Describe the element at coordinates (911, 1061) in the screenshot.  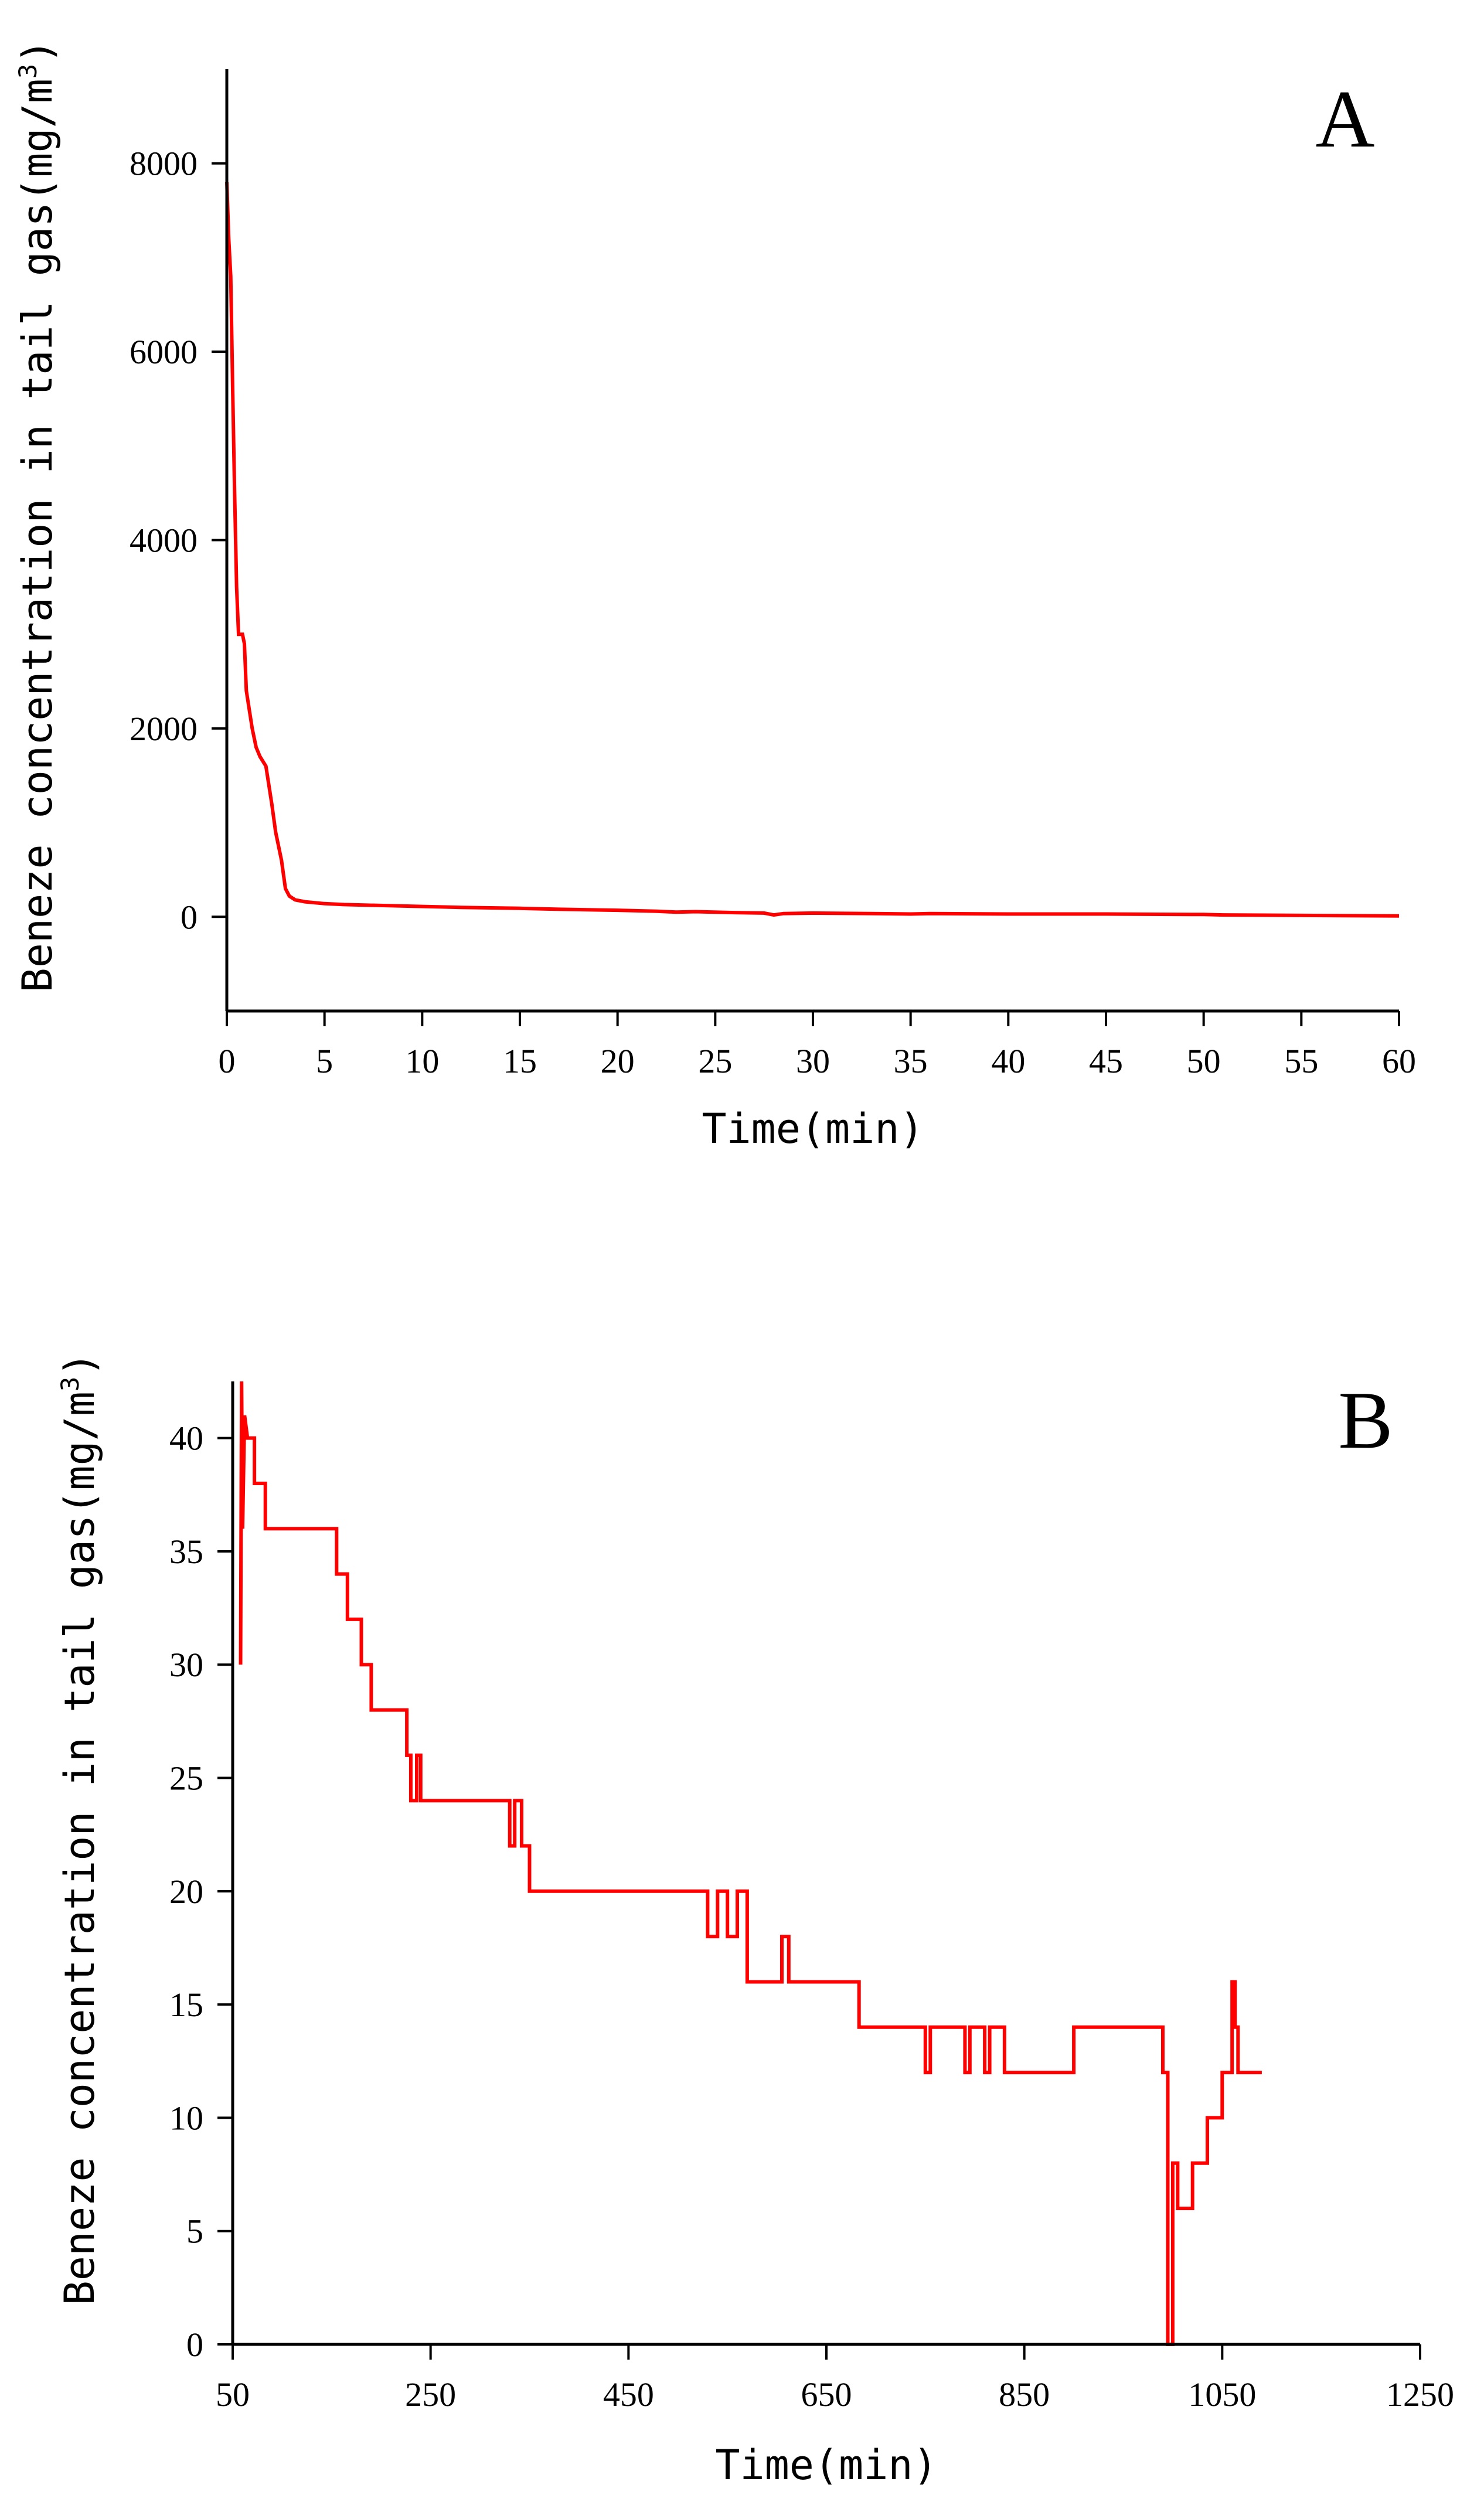
I see `panel-a-x-tick-label: 35` at that location.